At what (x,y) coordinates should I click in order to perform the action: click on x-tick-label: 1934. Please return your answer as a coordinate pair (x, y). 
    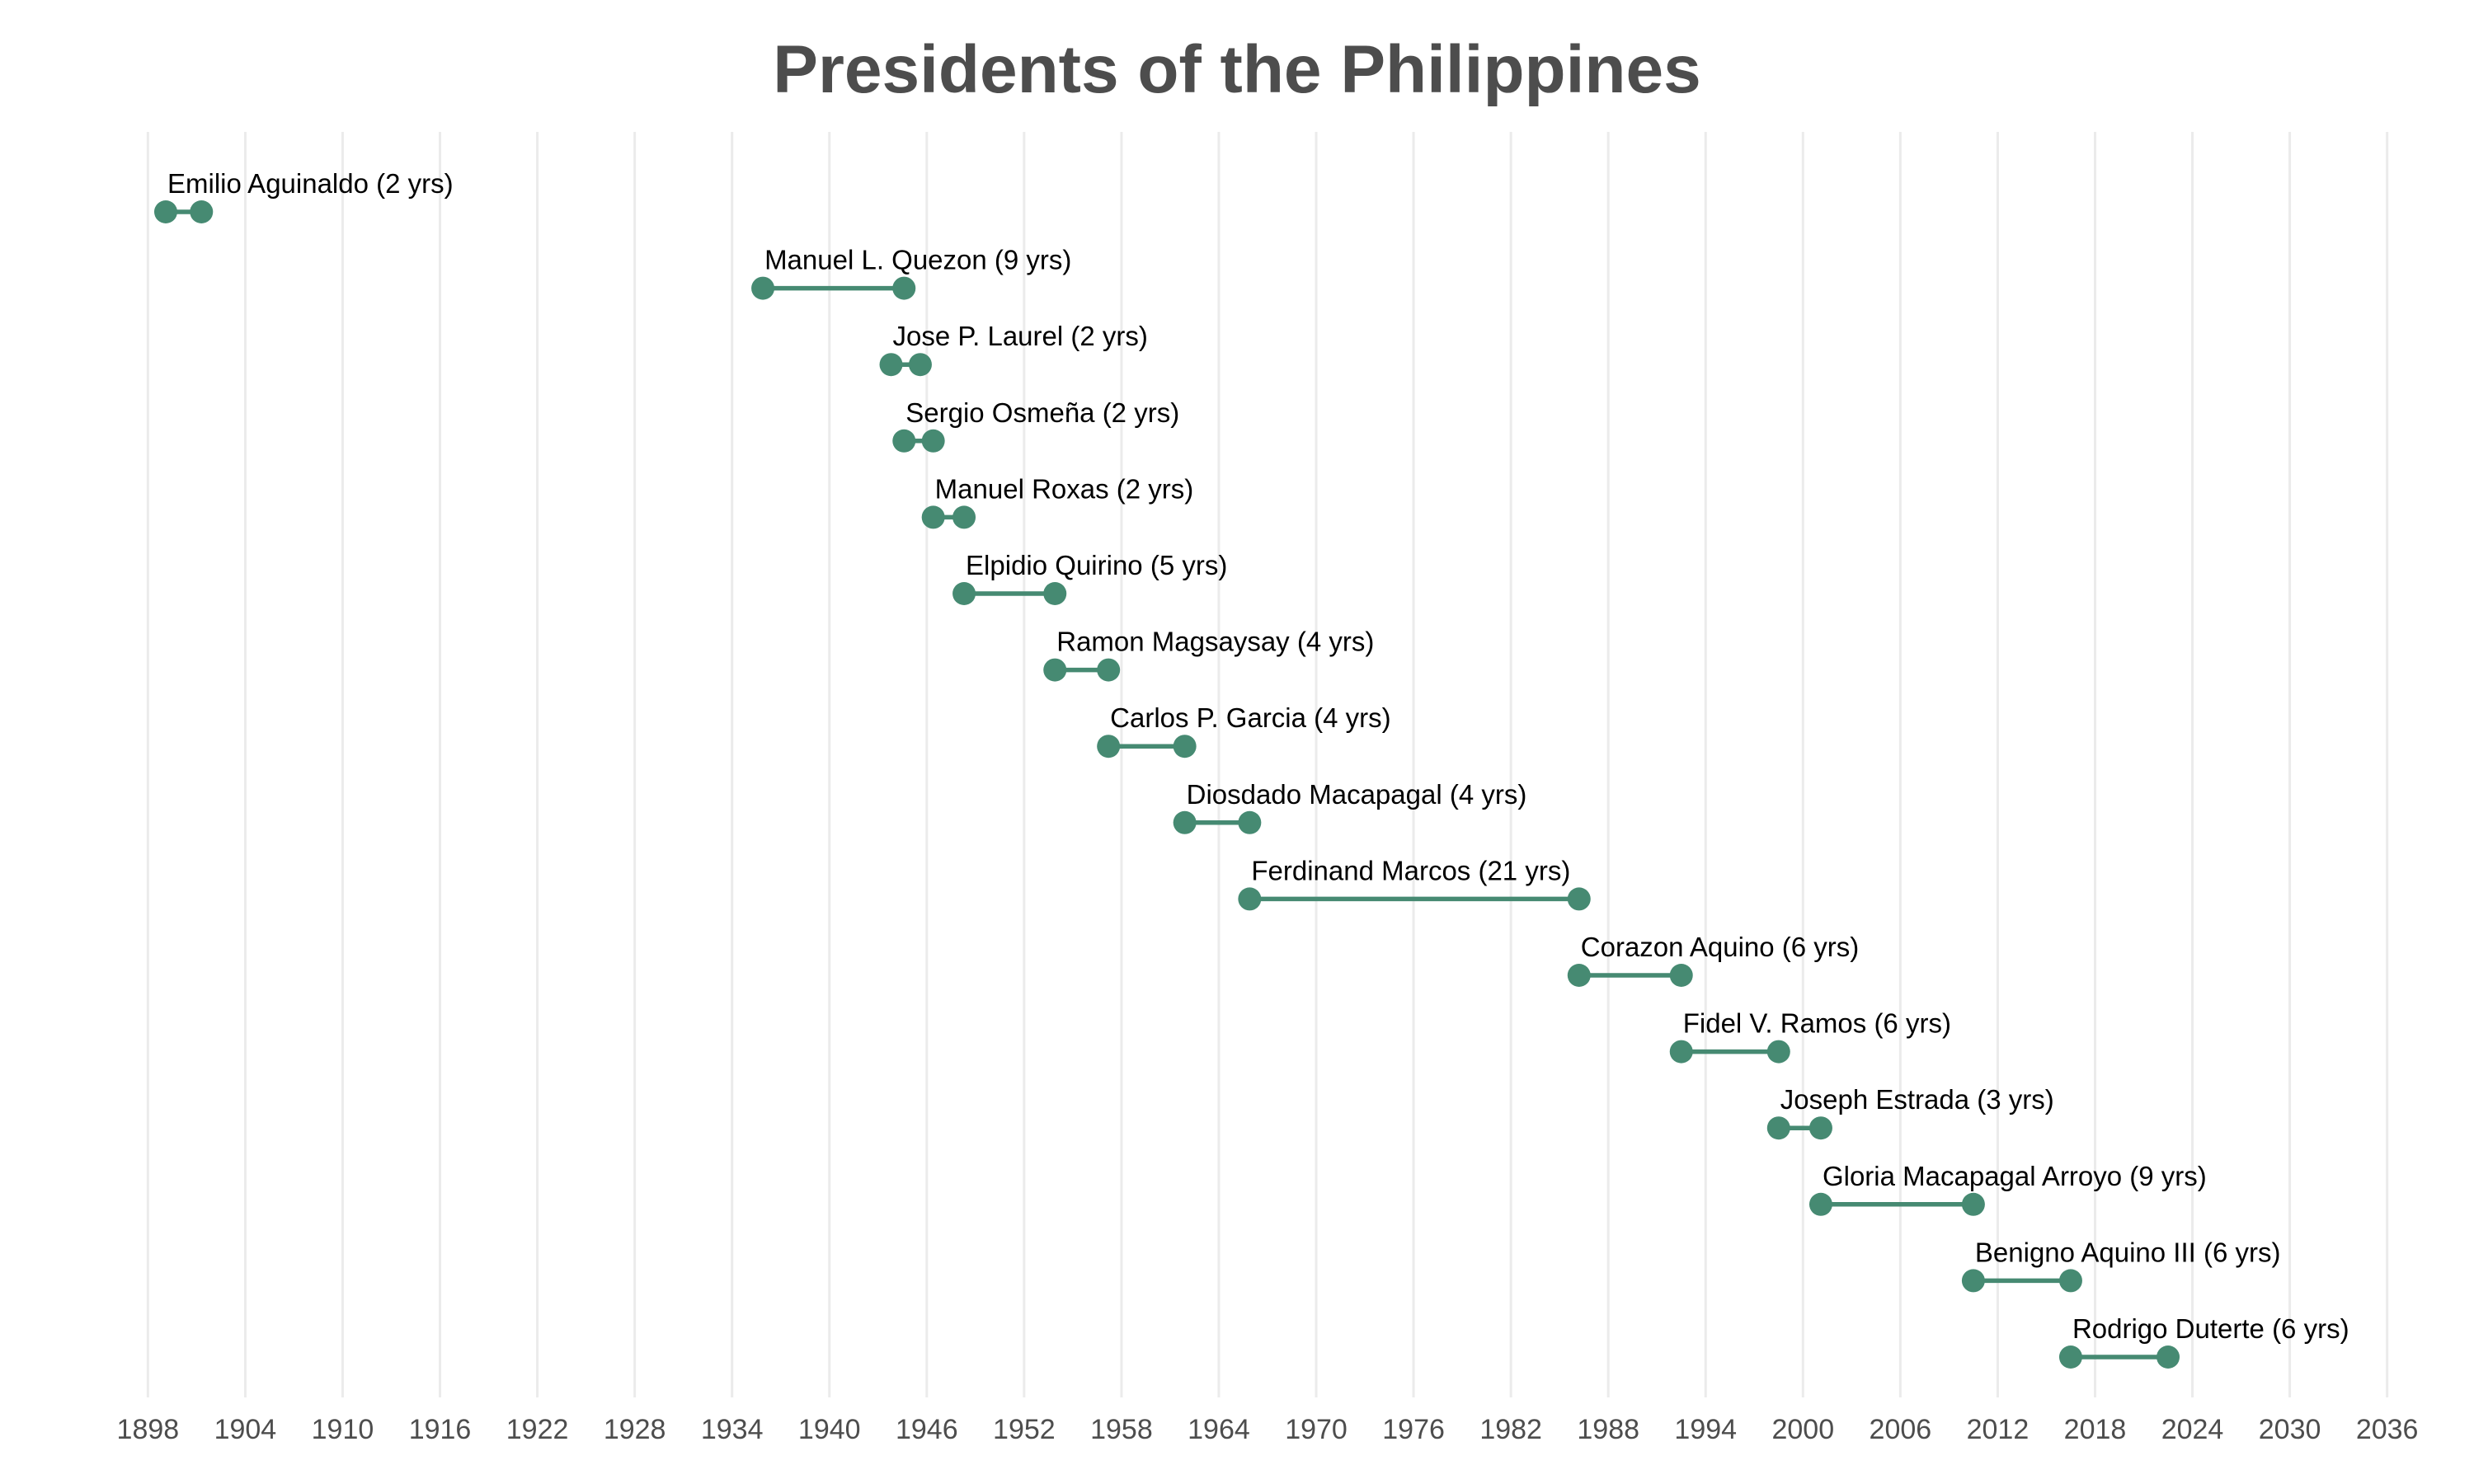
    Looking at the image, I should click on (732, 1429).